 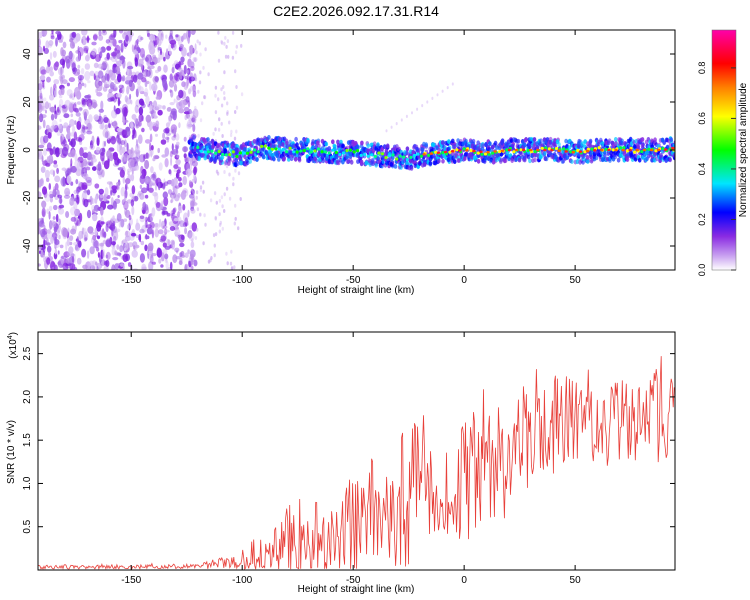 I want to click on y-tick-label: 0, so click(x=27, y=150).